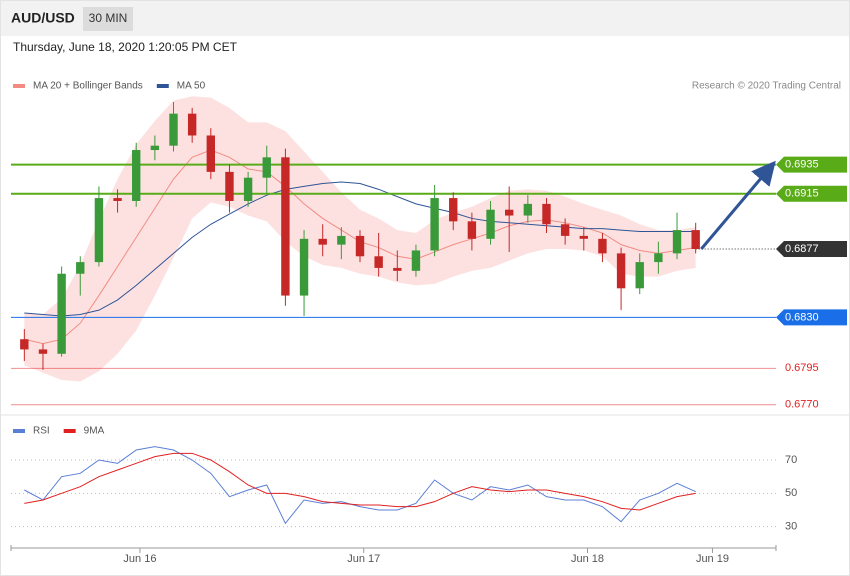 The width and height of the screenshot is (850, 576). I want to click on level-label: 0.6795, so click(802, 368).